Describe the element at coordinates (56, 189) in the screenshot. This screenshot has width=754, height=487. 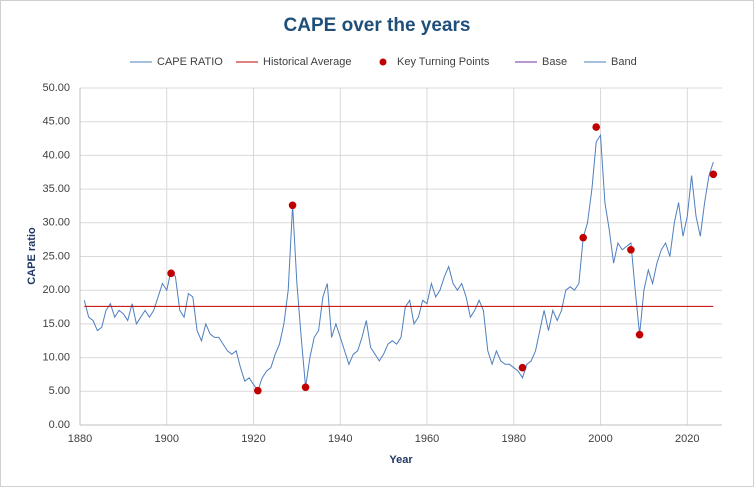
I see `y-tick-label: 35.00` at that location.